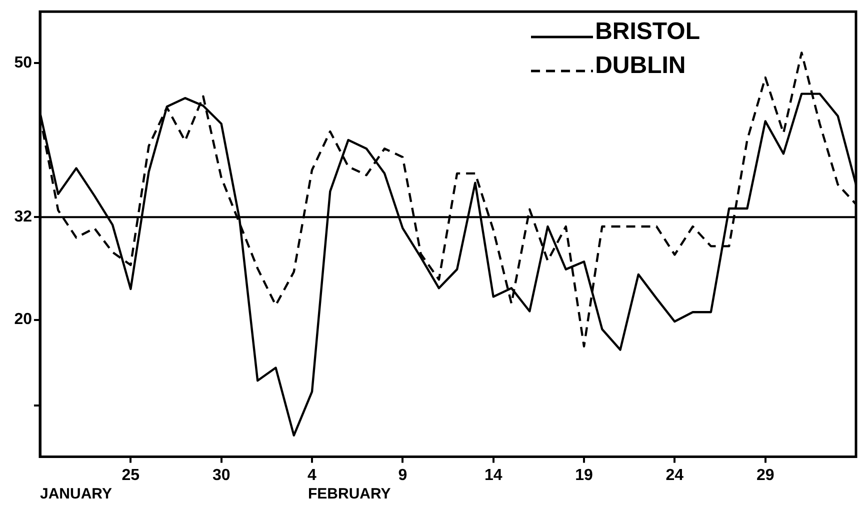 The width and height of the screenshot is (860, 514). I want to click on x-tick-label: 19, so click(584, 475).